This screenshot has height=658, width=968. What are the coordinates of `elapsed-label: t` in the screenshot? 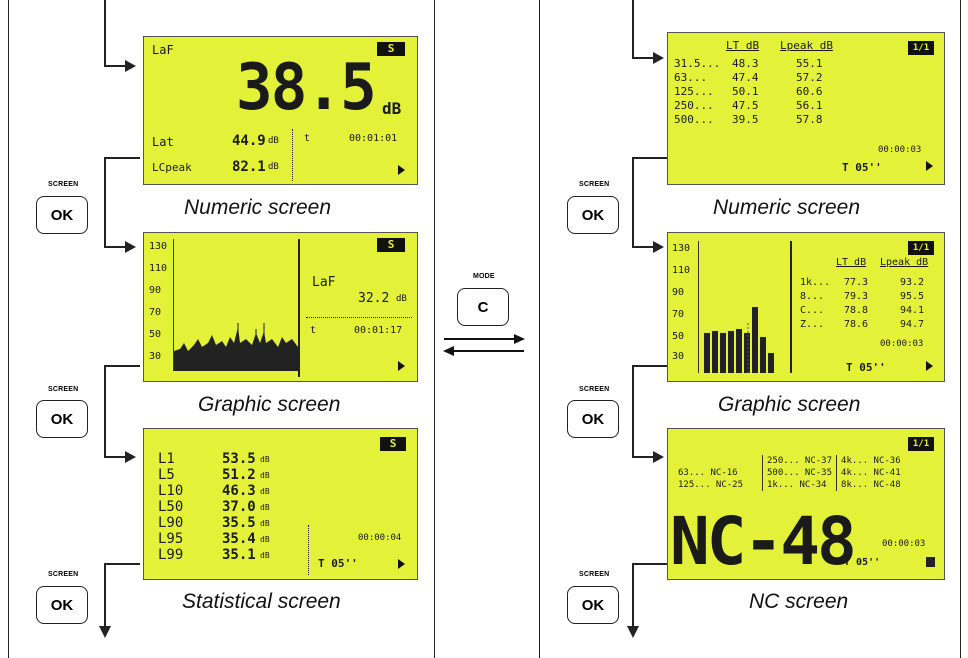 It's located at (307, 138).